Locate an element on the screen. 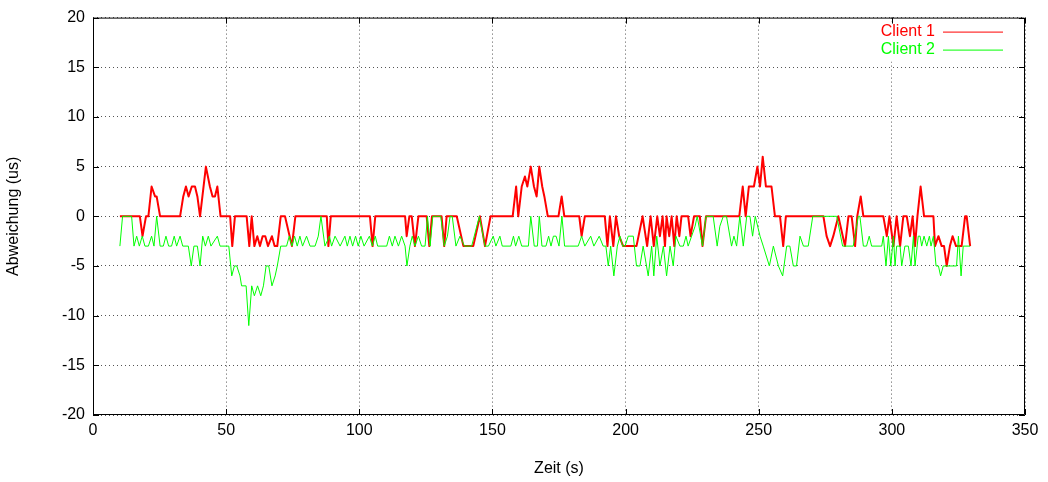 This screenshot has height=482, width=1048. y-axis-title: Abweichung (us) is located at coordinates (13, 216).